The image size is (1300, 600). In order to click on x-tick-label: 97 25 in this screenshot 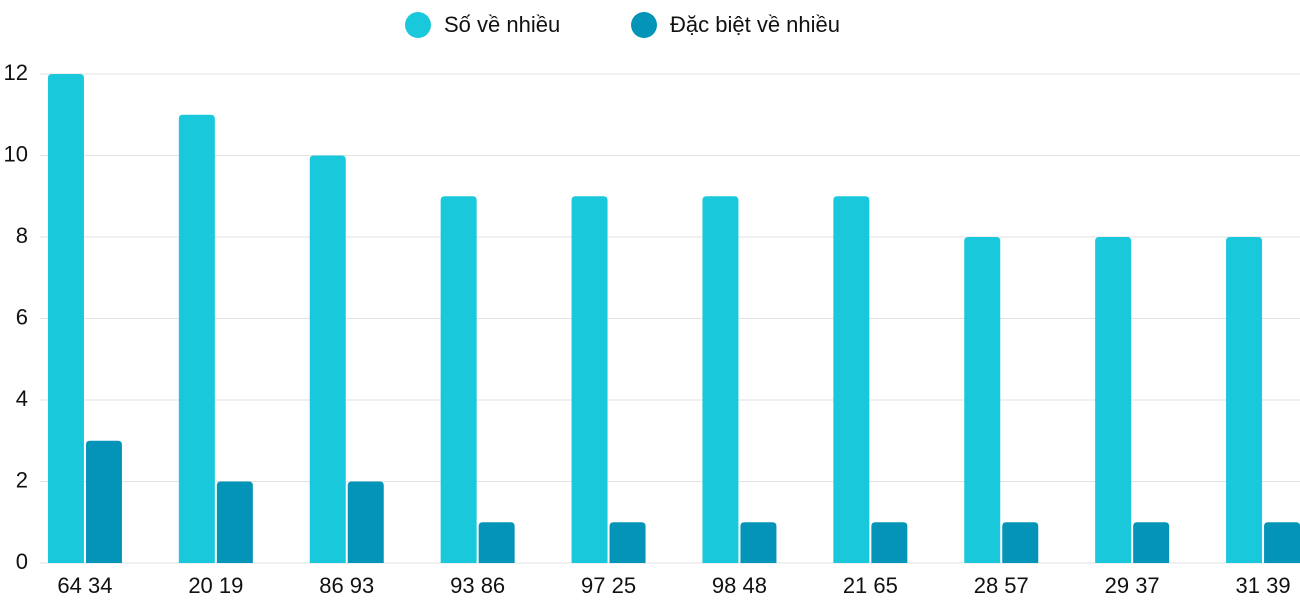, I will do `click(608, 585)`.